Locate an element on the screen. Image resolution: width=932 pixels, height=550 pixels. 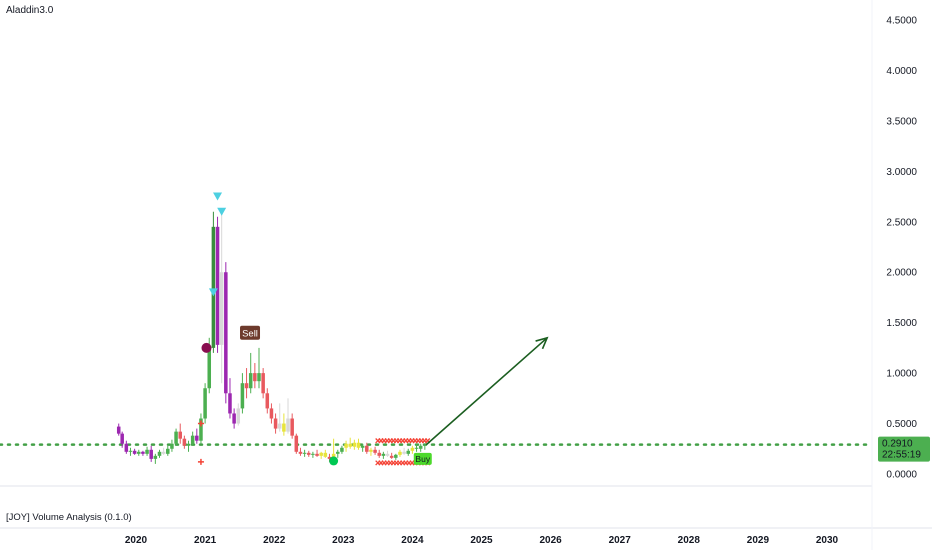
current-price-tag: 0.2910 22:55:19 is located at coordinates (904, 449).